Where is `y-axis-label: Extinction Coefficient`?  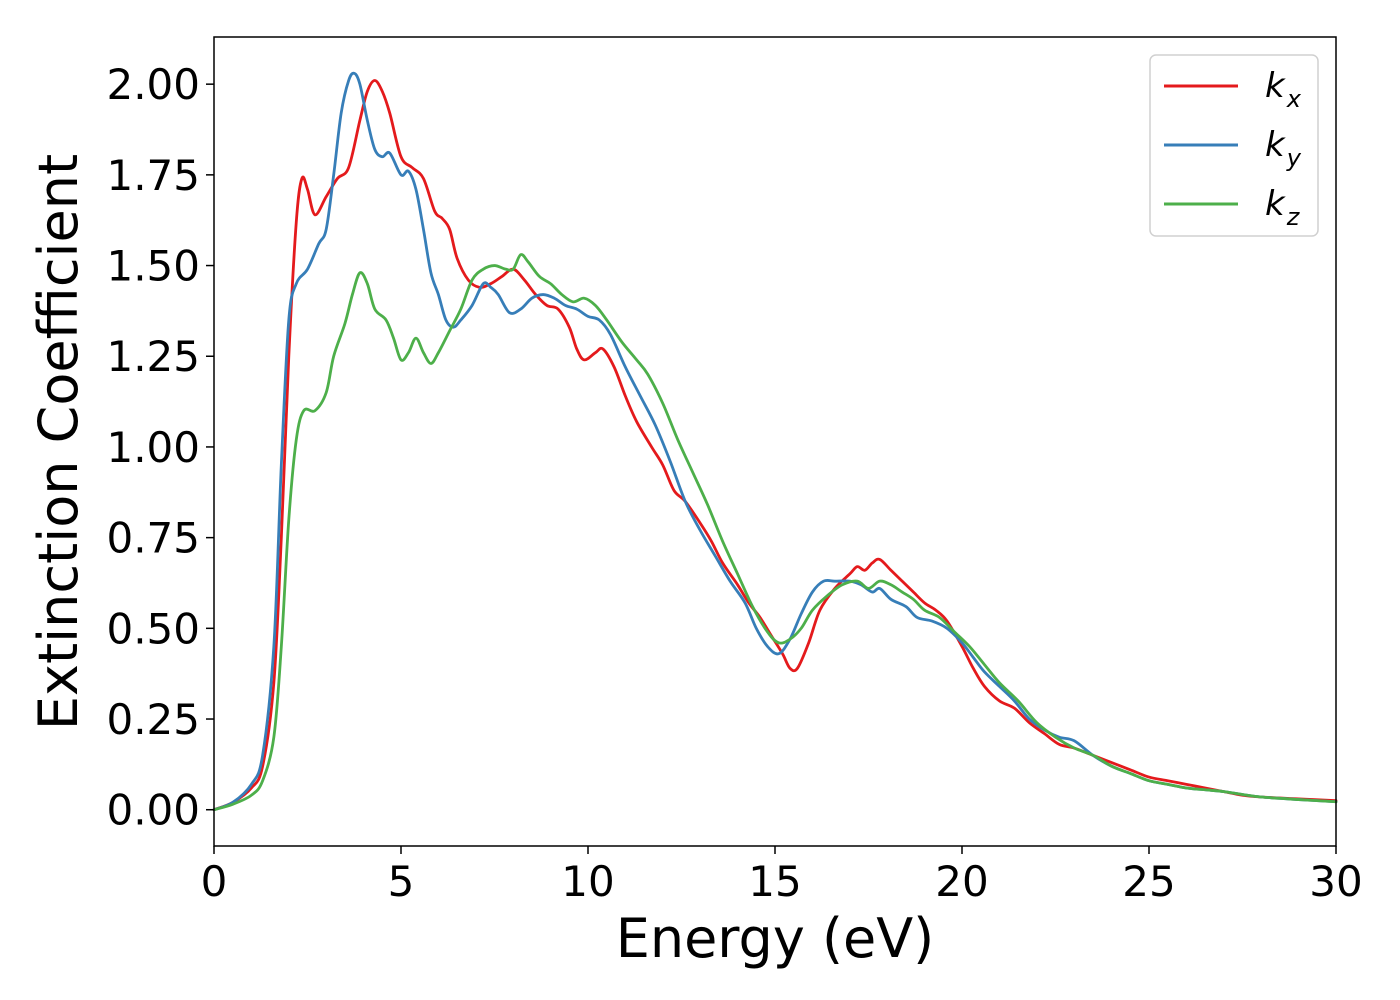
y-axis-label: Extinction Coefficient is located at coordinates (58, 442).